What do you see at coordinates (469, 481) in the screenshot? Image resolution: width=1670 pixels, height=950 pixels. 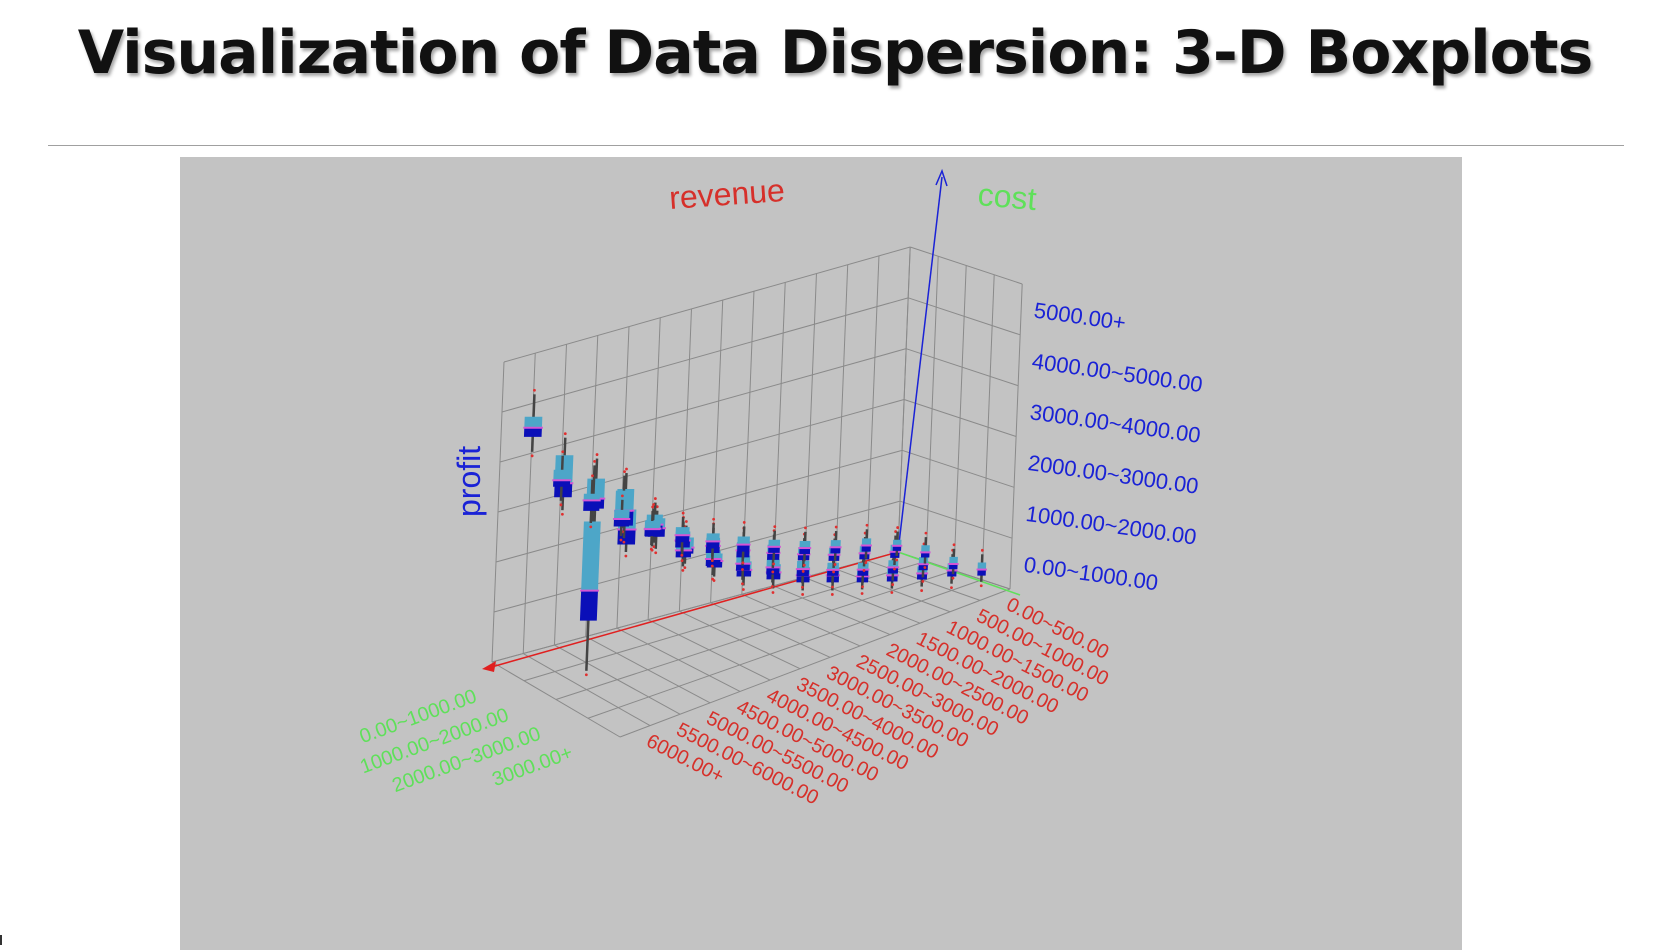 I see `profit-axis-label: profit` at bounding box center [469, 481].